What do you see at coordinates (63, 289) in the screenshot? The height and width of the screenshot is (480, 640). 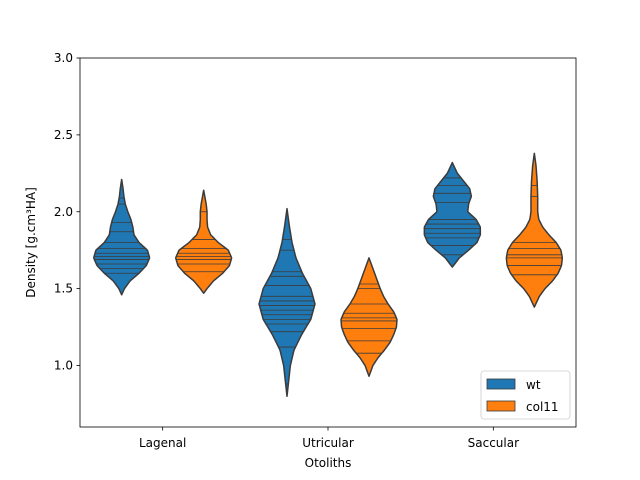 I see `y-tick-label: 1.5` at bounding box center [63, 289].